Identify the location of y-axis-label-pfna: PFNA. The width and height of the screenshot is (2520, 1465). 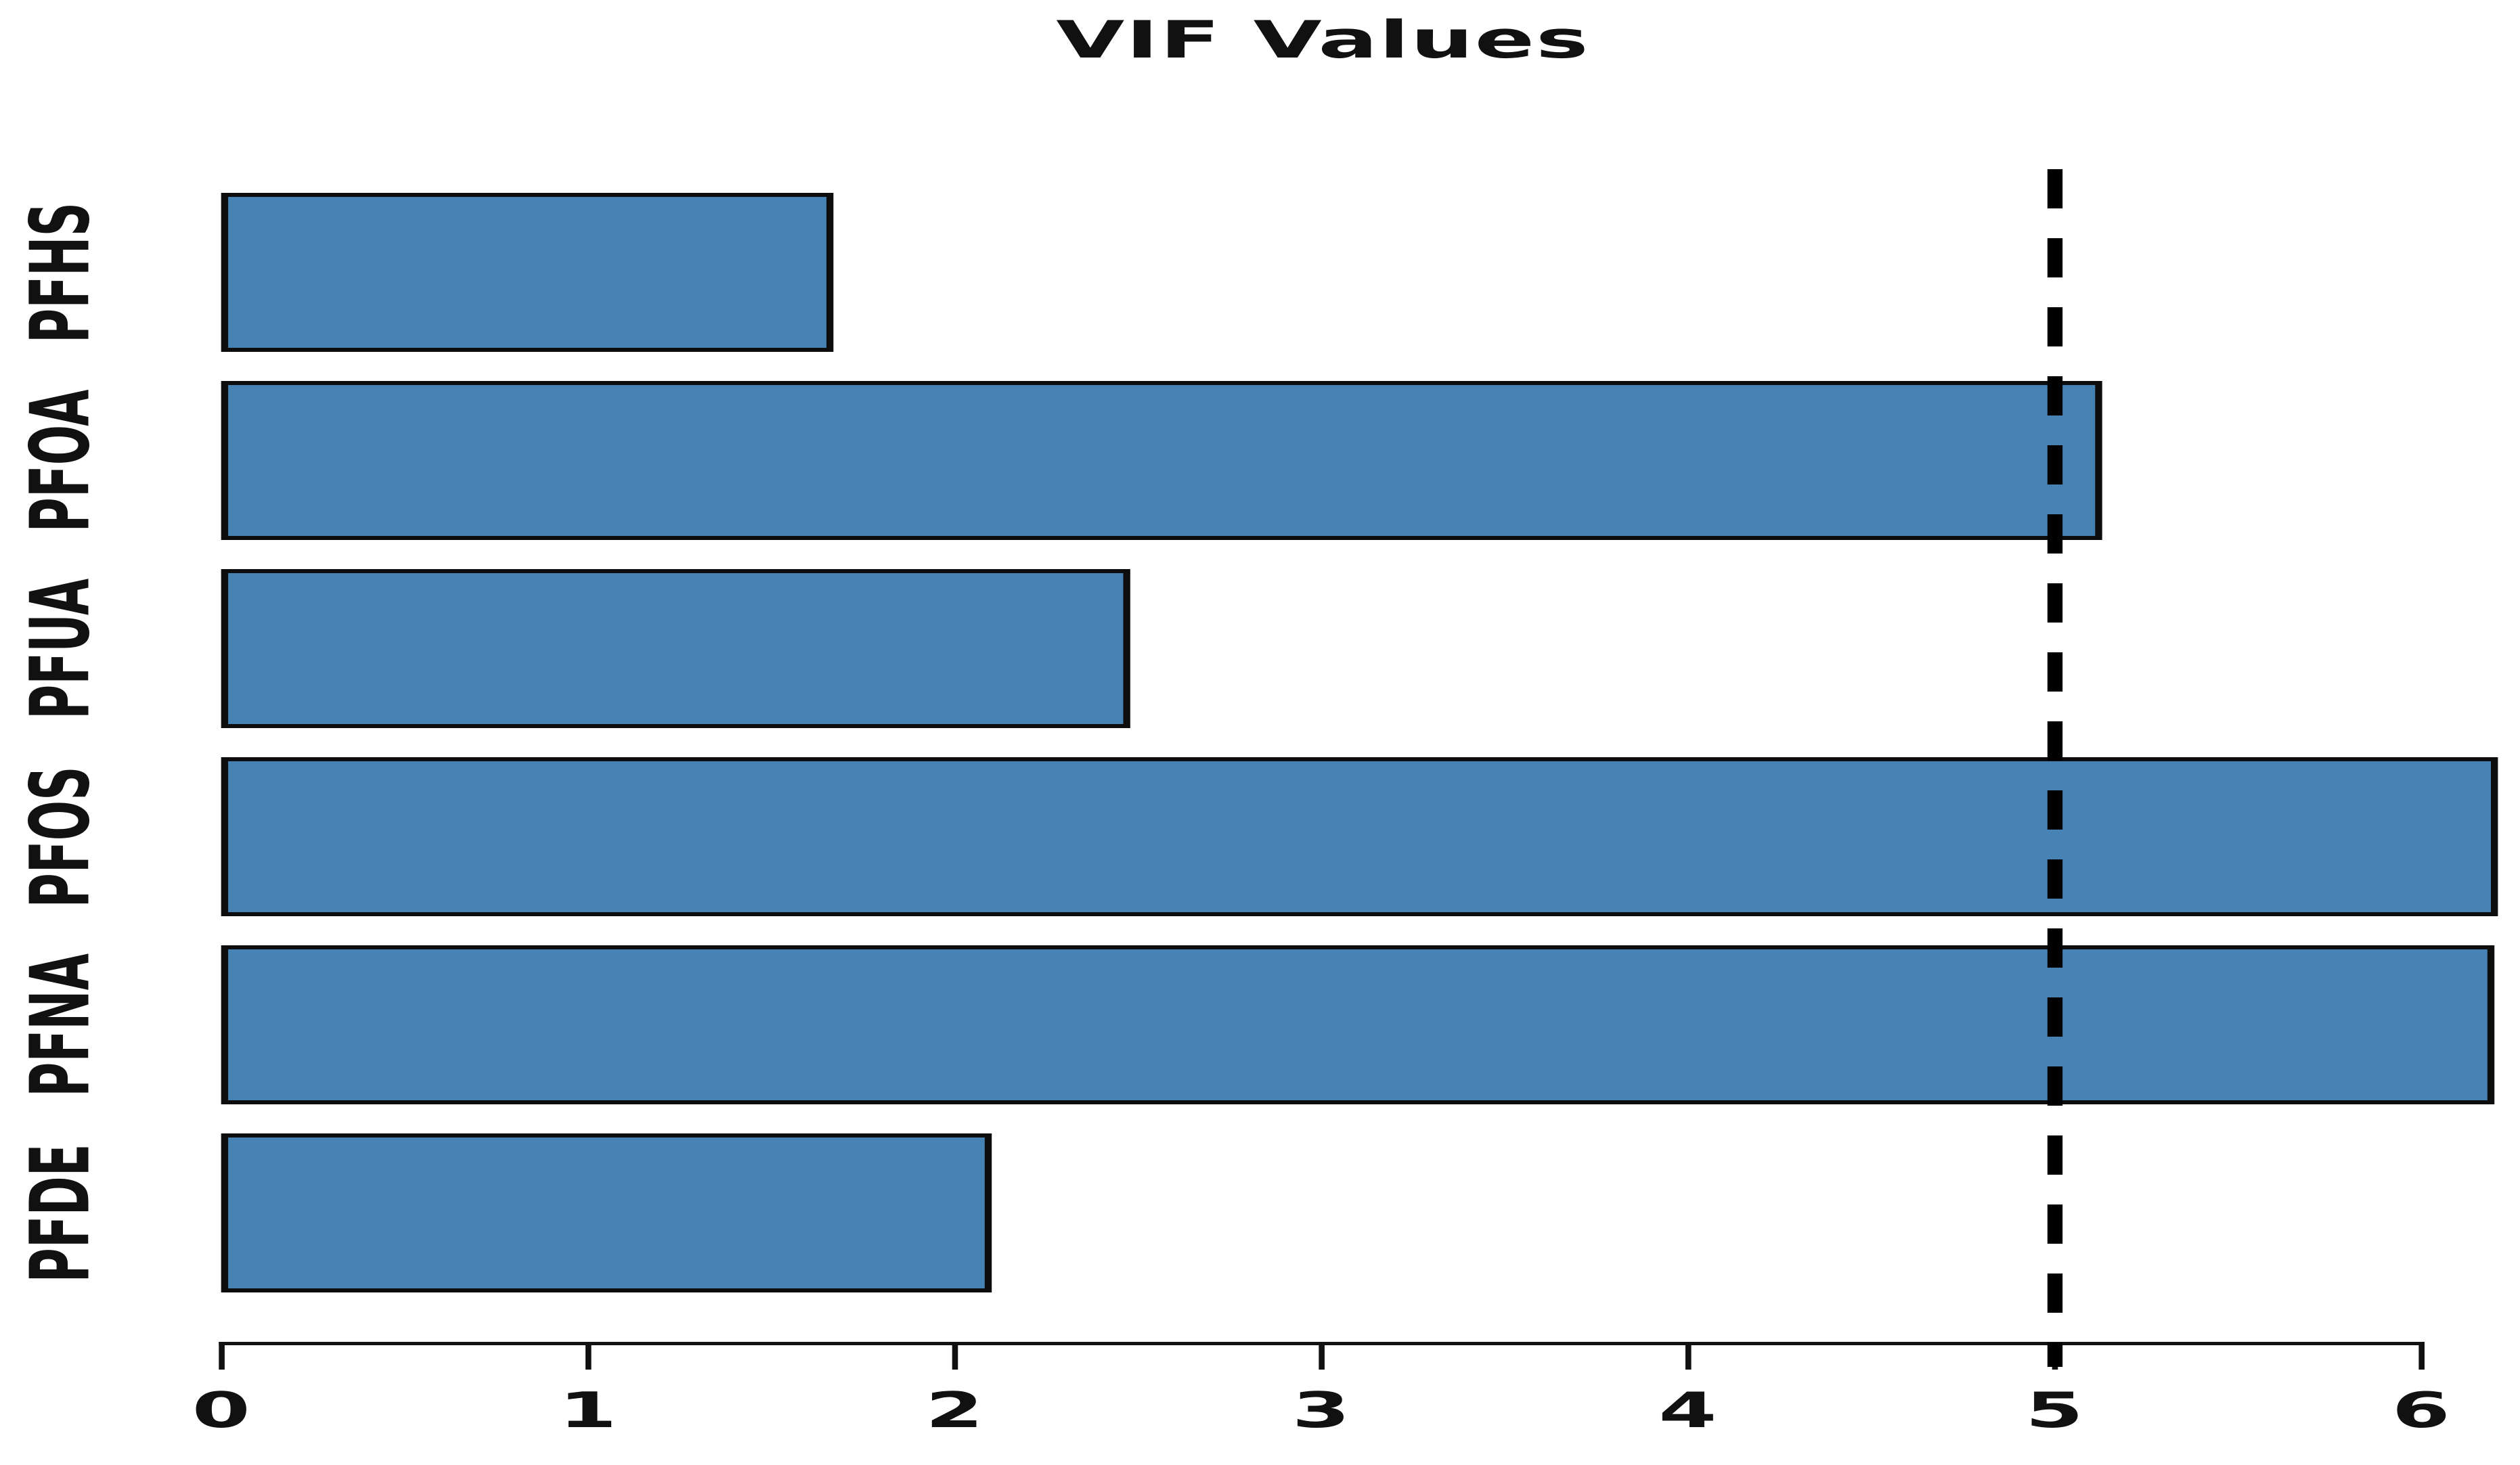
(60, 1025).